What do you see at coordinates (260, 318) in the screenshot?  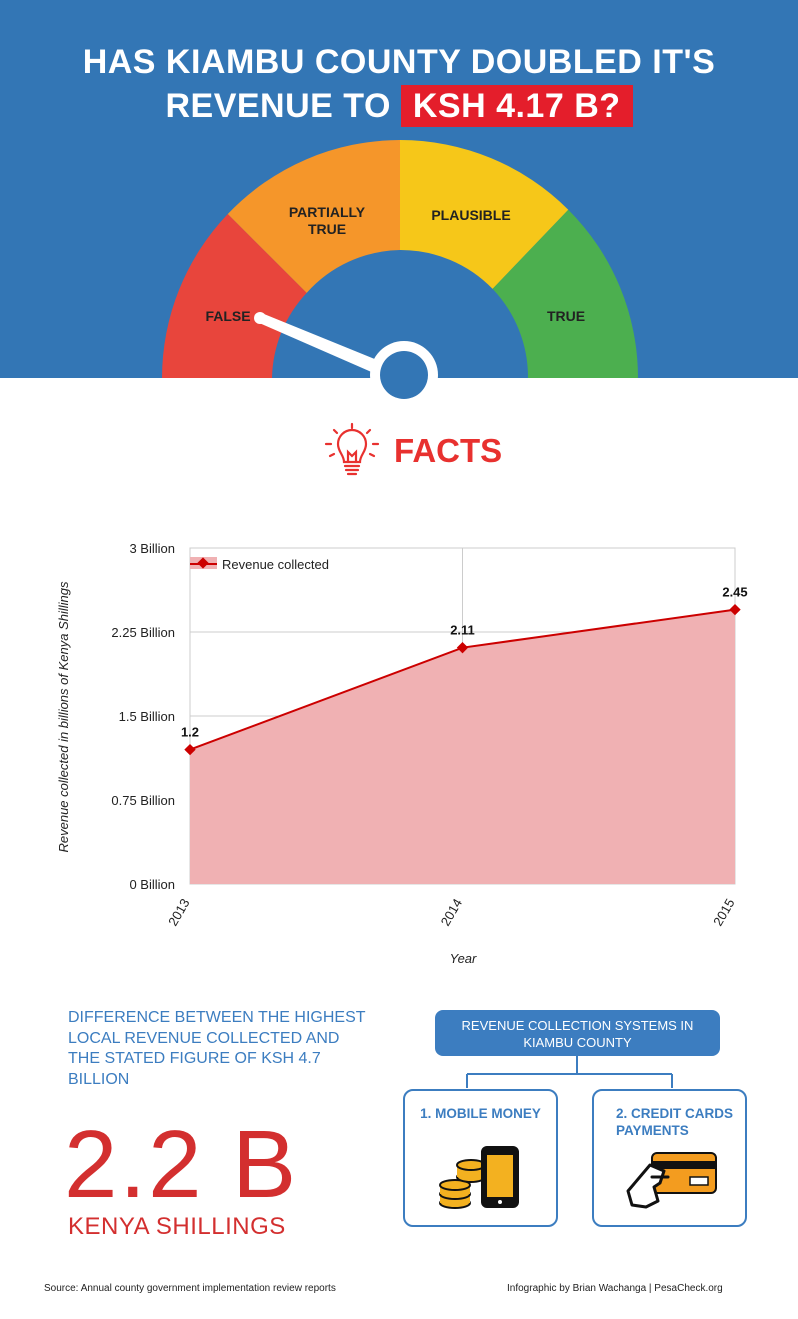 I see `gauge-needle-tip` at bounding box center [260, 318].